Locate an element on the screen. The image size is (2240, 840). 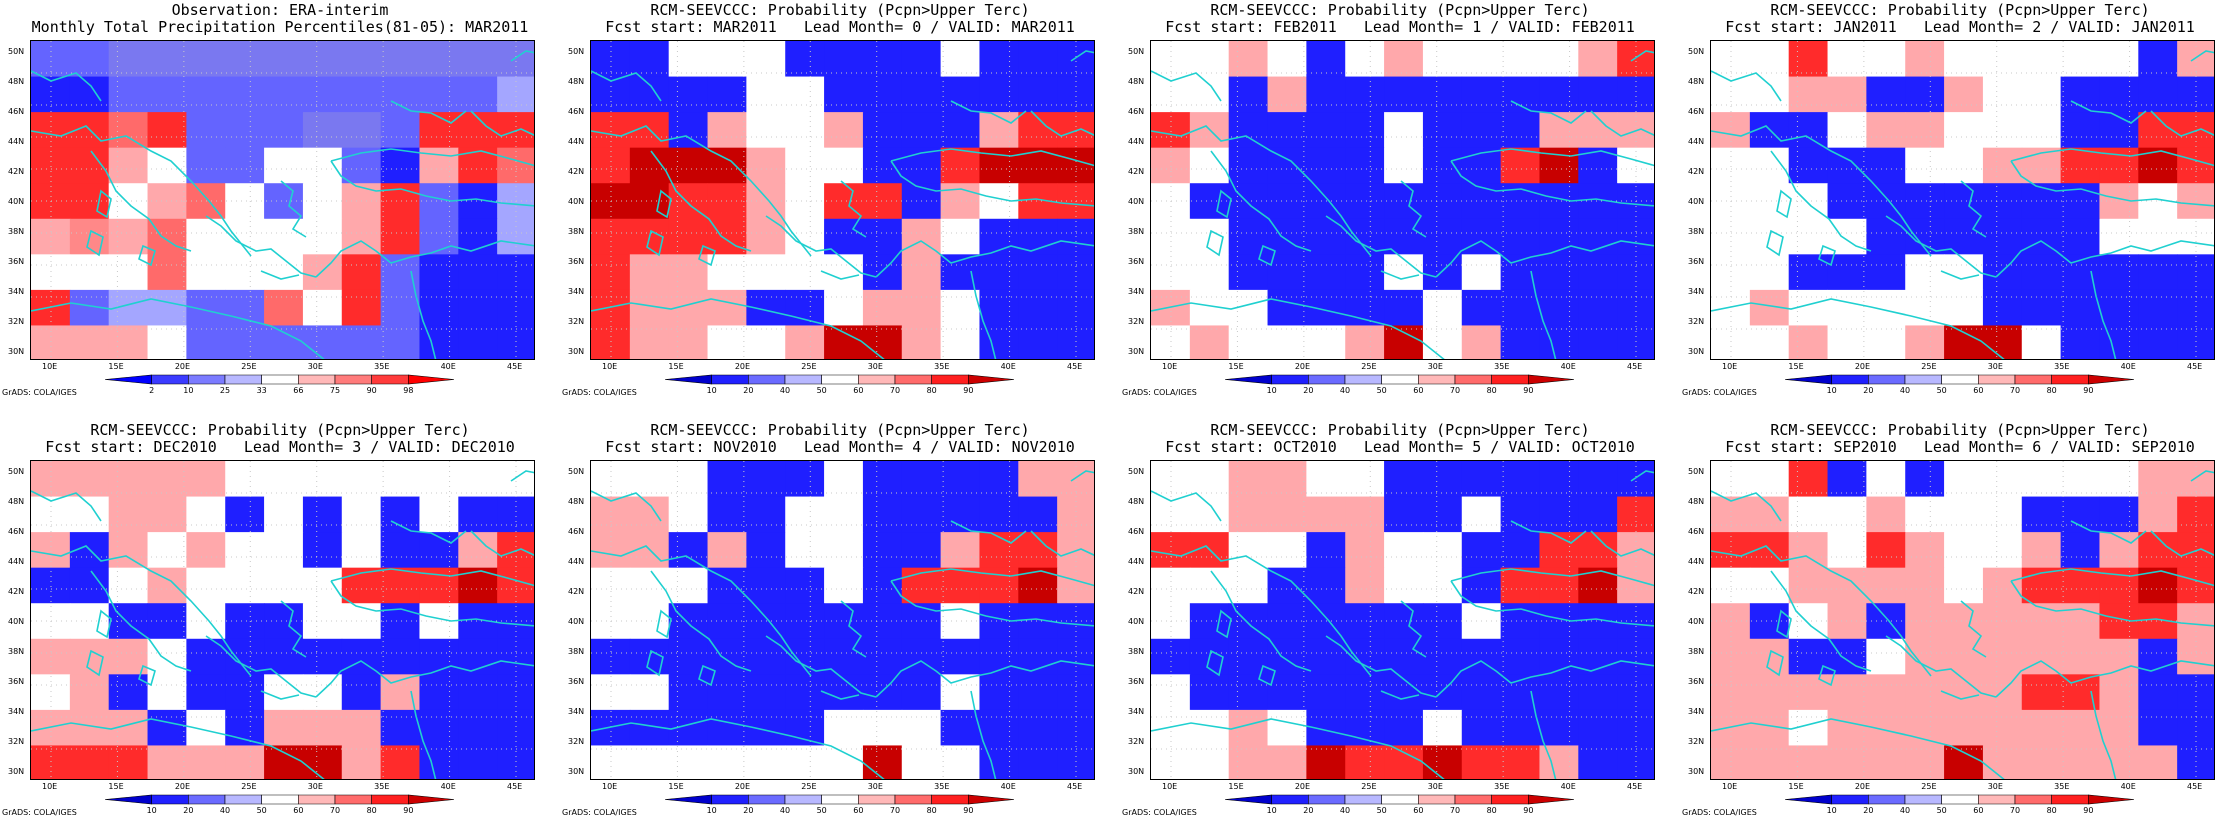
lat-tick-label: 36N is located at coordinates (576, 261).